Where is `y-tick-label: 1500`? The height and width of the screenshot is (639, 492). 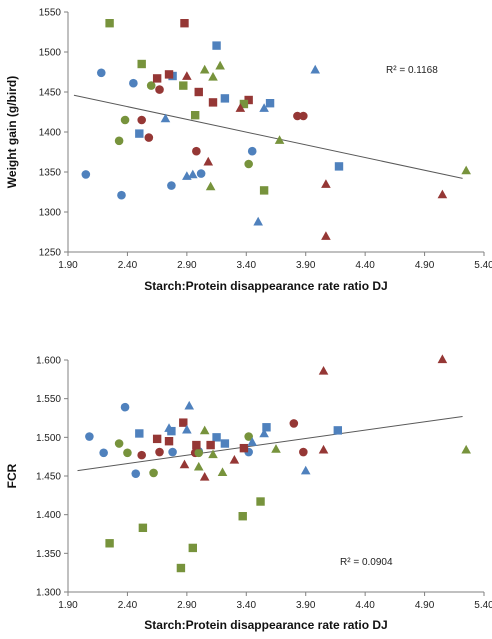
y-tick-label: 1500 is located at coordinates (50, 53).